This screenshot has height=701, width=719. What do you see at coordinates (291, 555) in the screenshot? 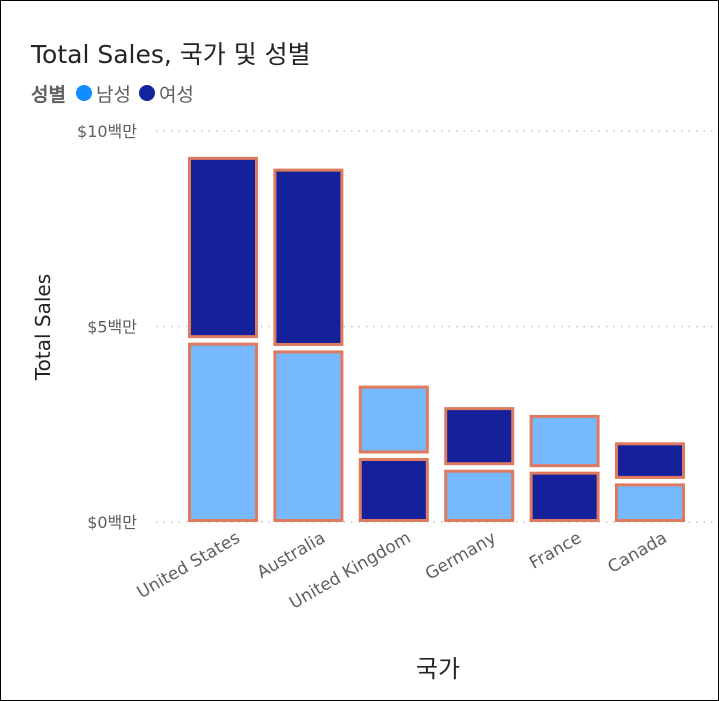
I see `x-tick-label: Australia` at bounding box center [291, 555].